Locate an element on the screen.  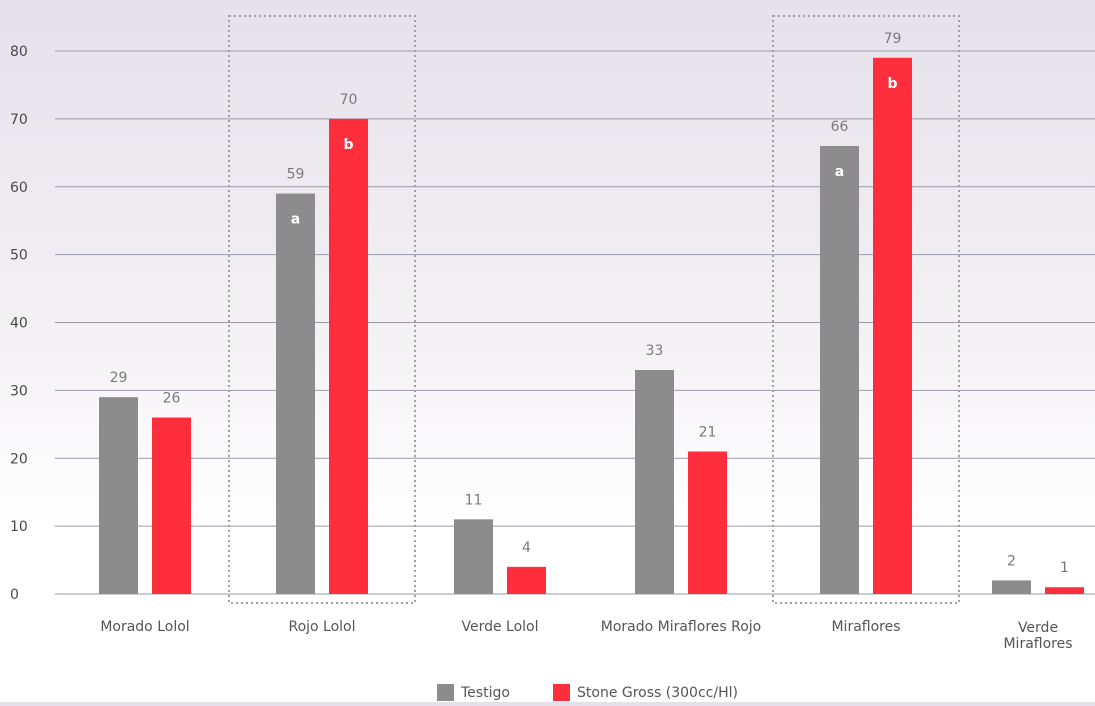
legend-label: Stone Gross (300cc/Hl) is located at coordinates (657, 693).